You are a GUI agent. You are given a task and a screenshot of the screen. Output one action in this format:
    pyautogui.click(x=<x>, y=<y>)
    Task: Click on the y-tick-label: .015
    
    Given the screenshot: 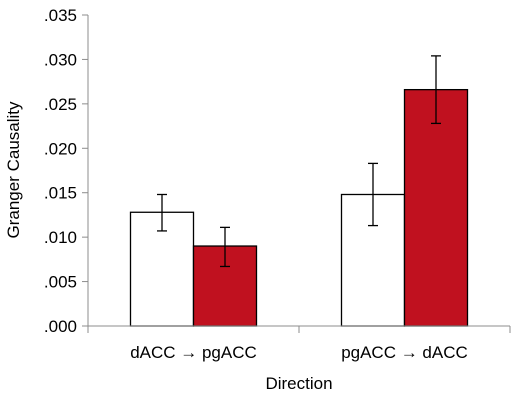 What is the action you would take?
    pyautogui.click(x=60, y=193)
    